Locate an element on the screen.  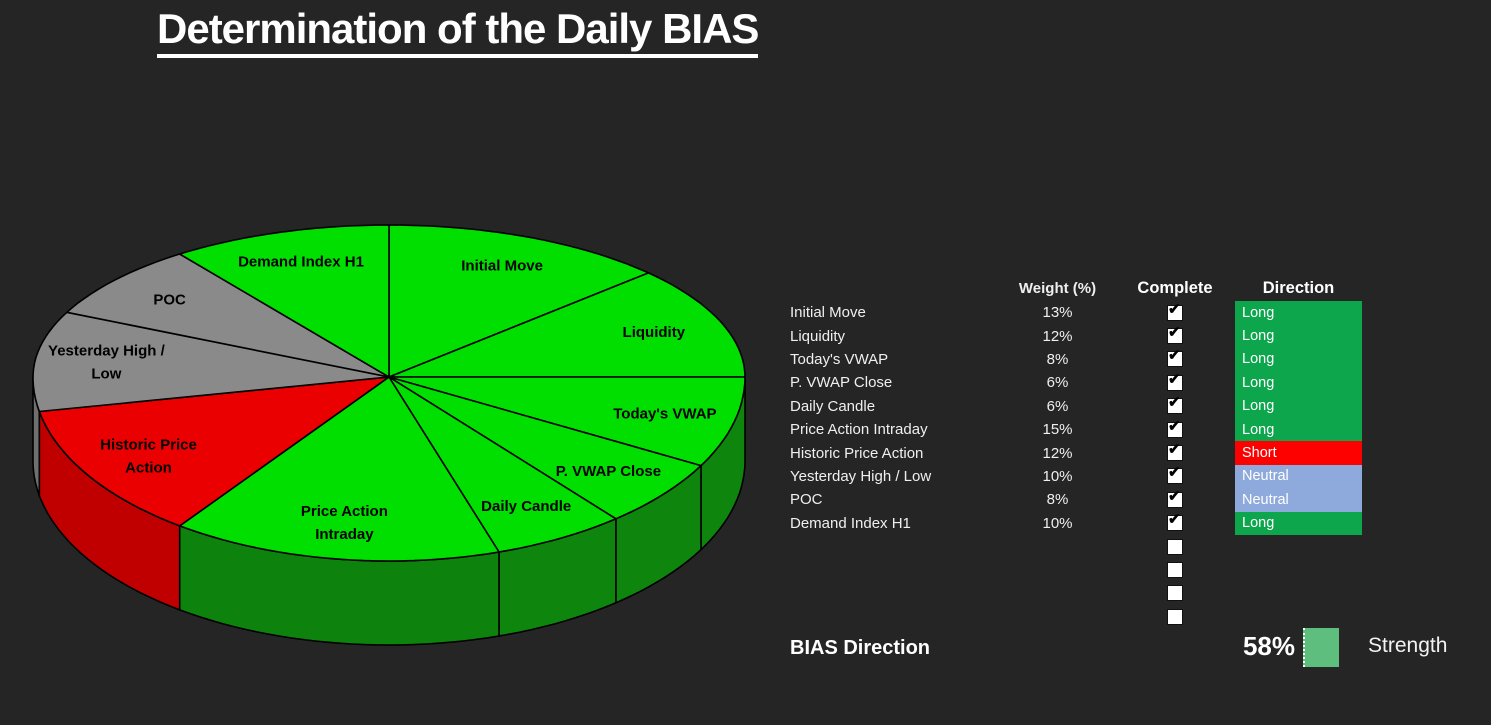
header-weight: Weight (%) is located at coordinates (1057, 288).